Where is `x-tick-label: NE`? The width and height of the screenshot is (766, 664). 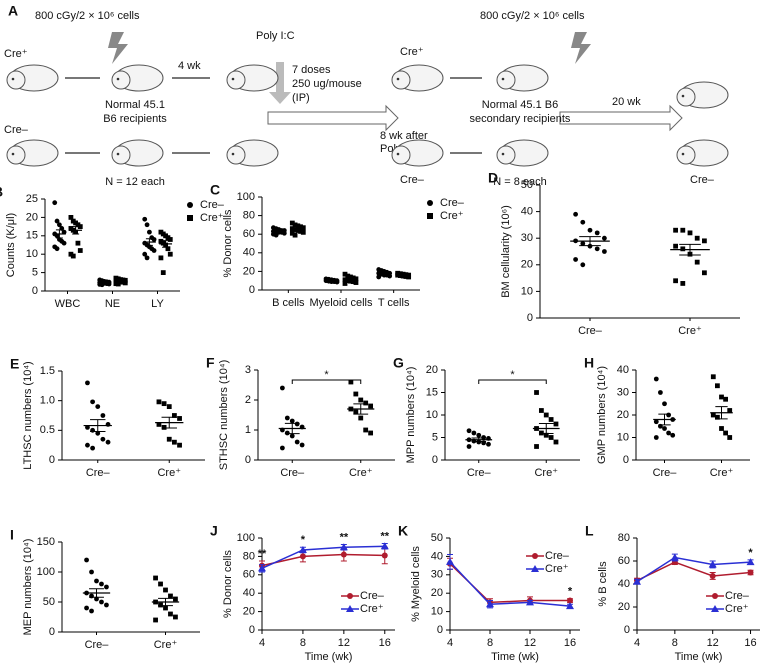
x-tick-label: NE is located at coordinates (112, 304).